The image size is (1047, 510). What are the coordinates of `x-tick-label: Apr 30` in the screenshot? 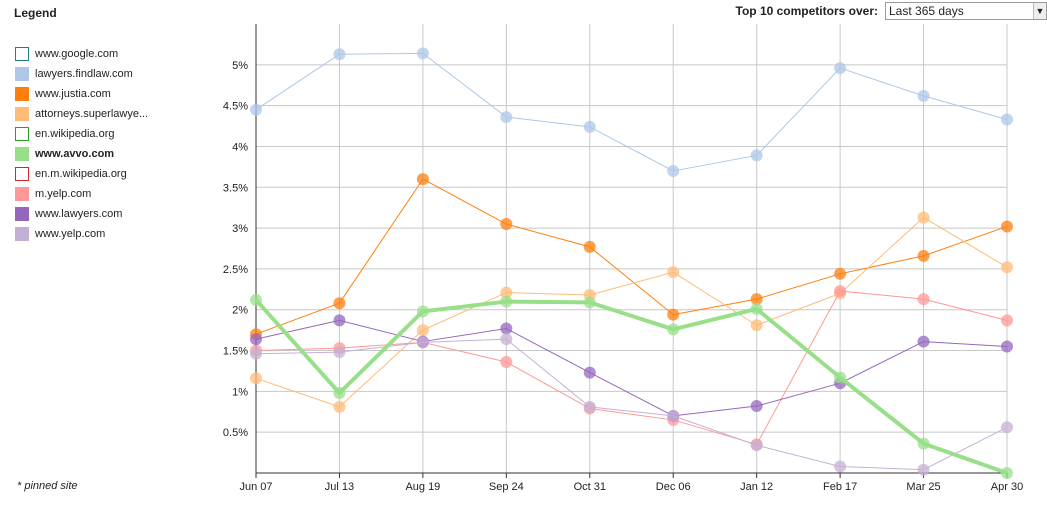 It's located at (1007, 487).